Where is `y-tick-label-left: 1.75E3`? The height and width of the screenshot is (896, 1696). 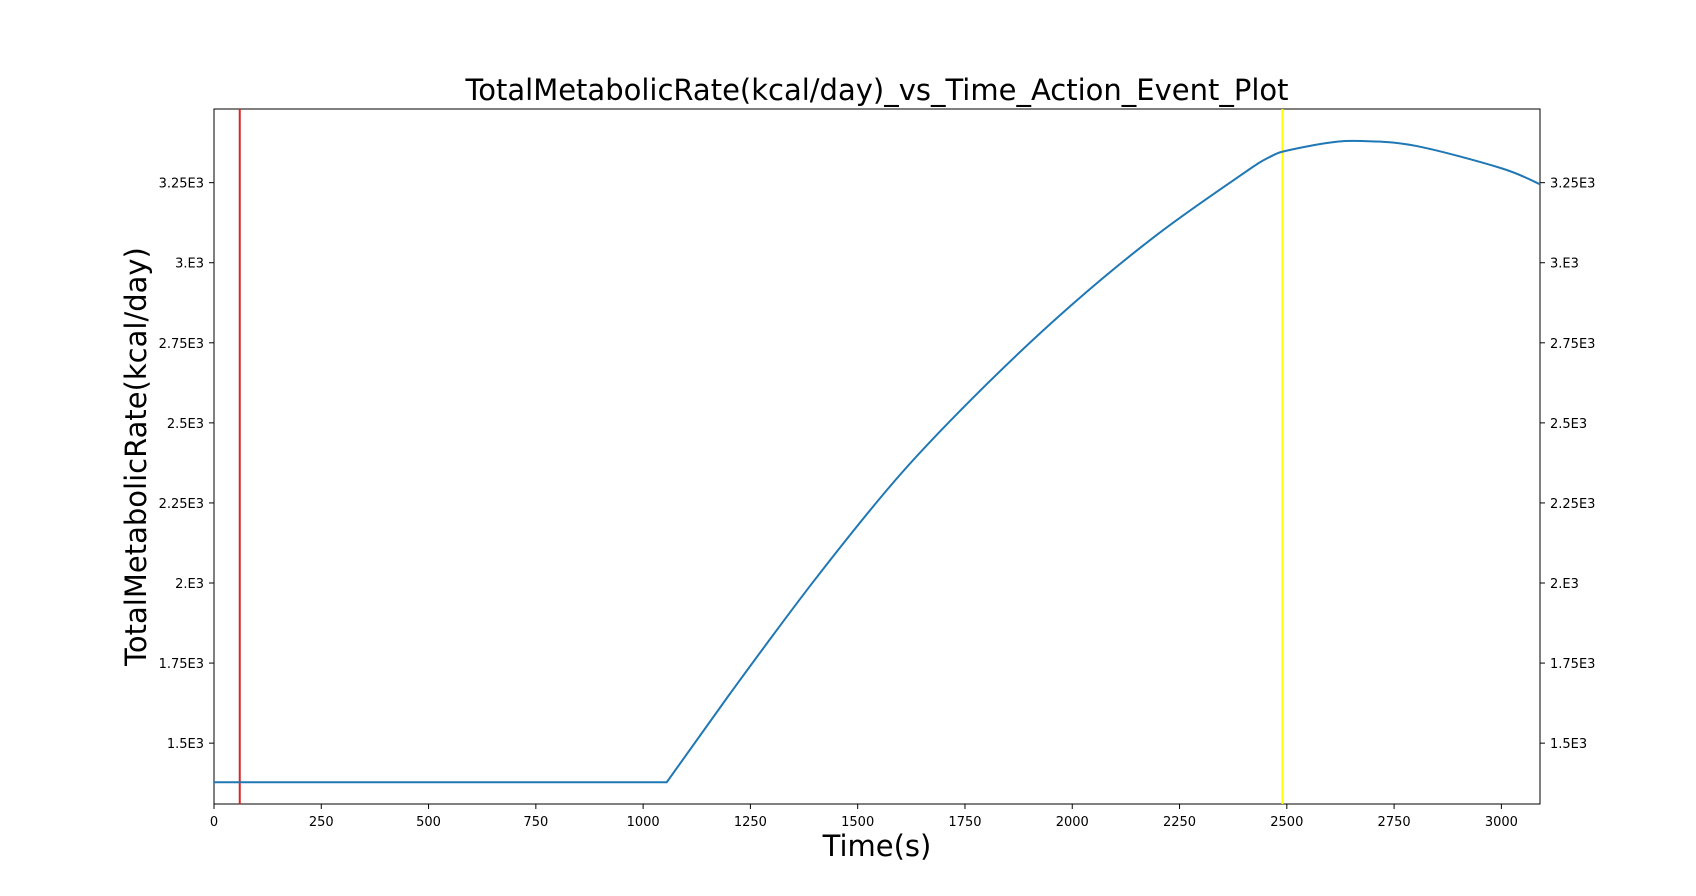
y-tick-label-left: 1.75E3 is located at coordinates (181, 664).